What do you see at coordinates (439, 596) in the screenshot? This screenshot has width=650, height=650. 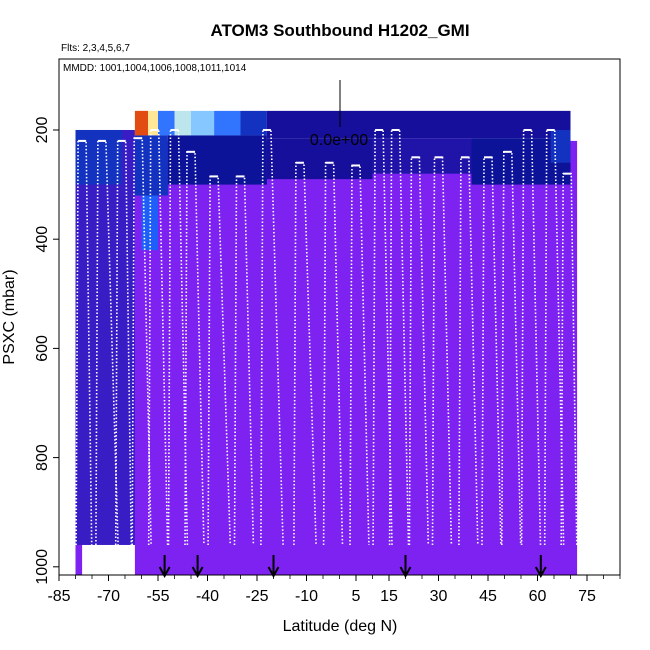 I see `x-tick-label: 30` at bounding box center [439, 596].